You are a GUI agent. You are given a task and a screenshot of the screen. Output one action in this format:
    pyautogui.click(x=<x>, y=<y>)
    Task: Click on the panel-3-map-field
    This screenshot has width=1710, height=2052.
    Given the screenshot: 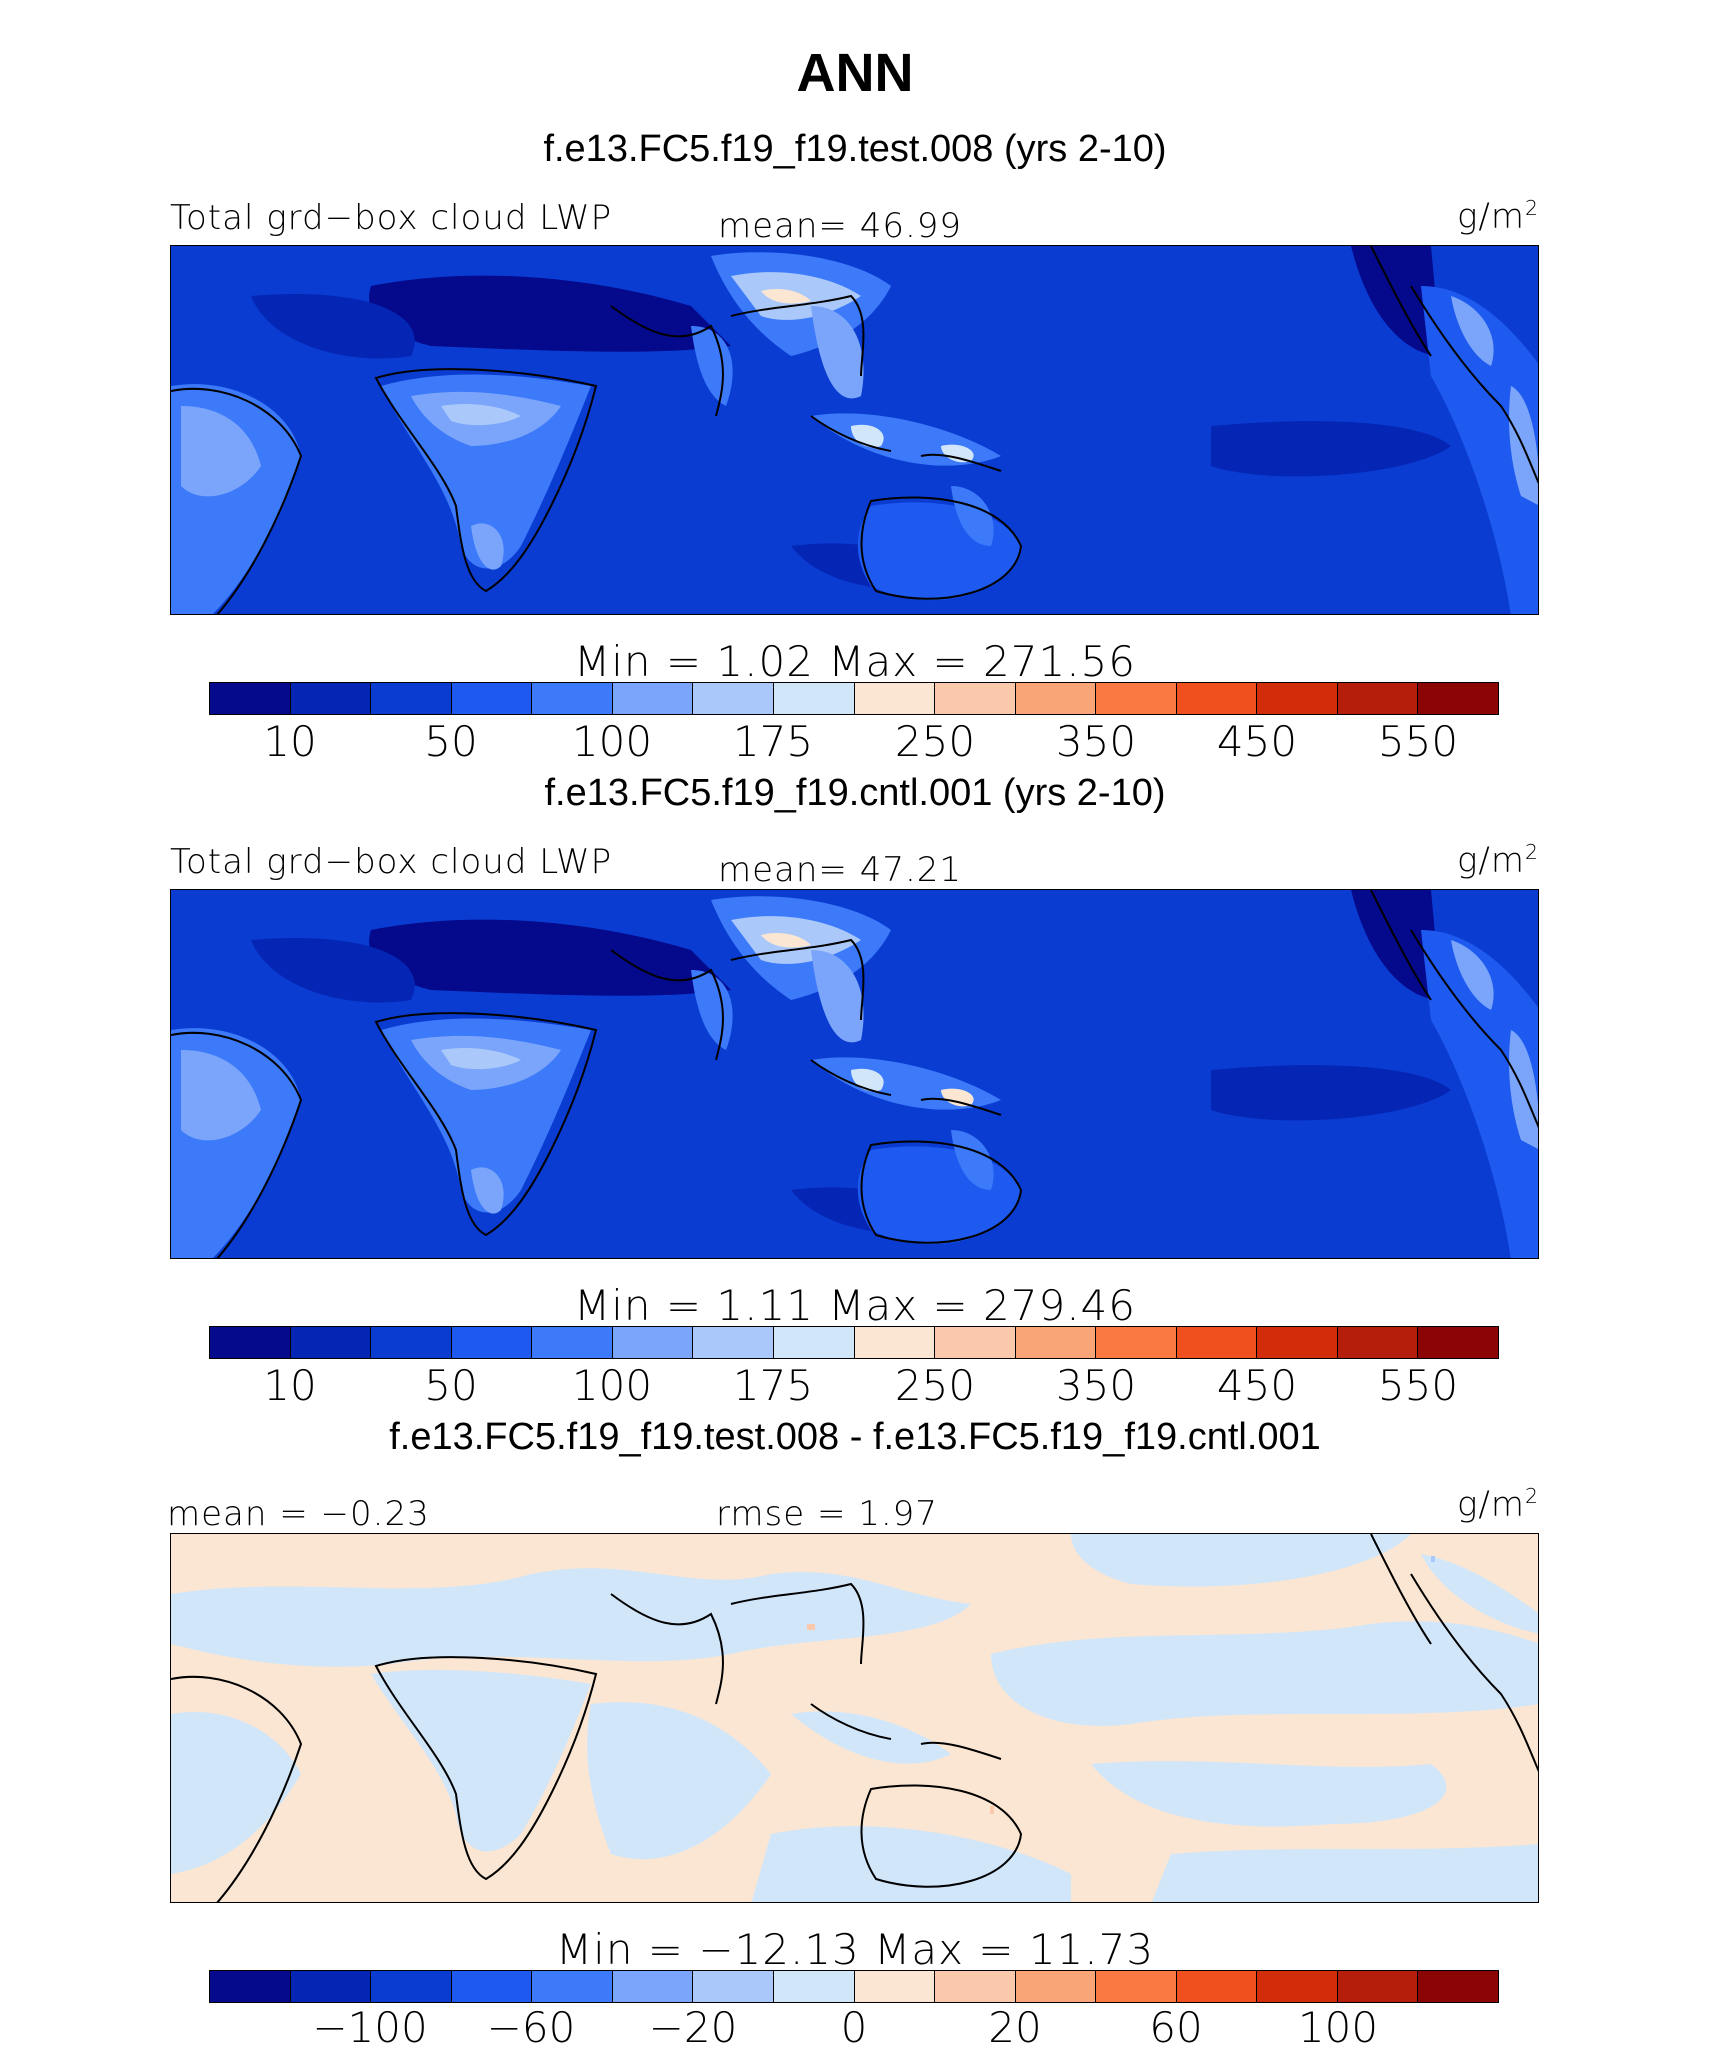 What is the action you would take?
    pyautogui.click(x=854, y=1718)
    